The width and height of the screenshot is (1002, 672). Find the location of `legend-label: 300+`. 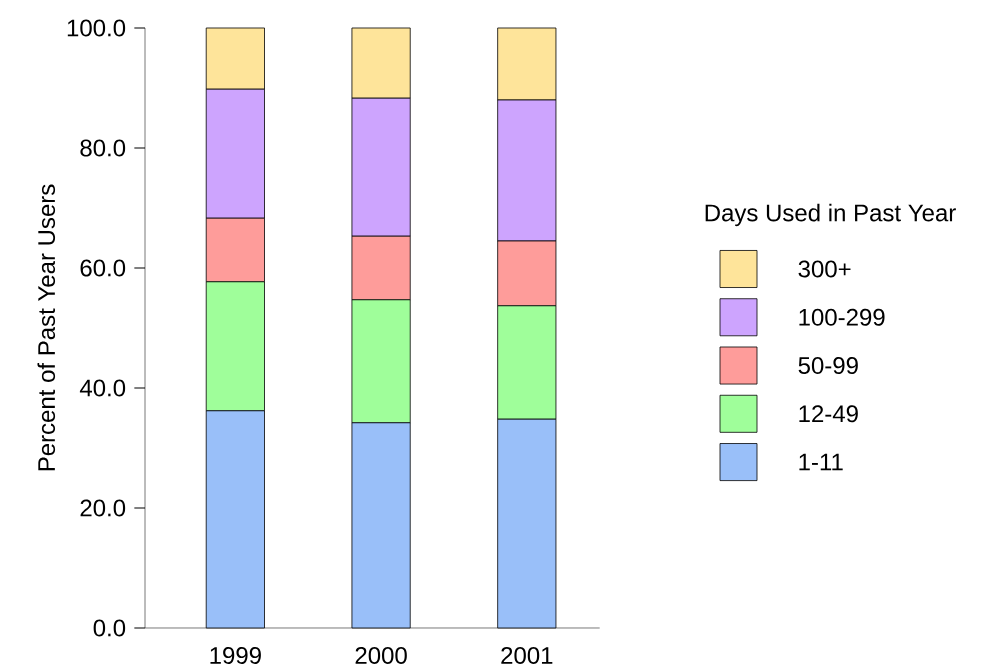

legend-label: 300+ is located at coordinates (824, 269).